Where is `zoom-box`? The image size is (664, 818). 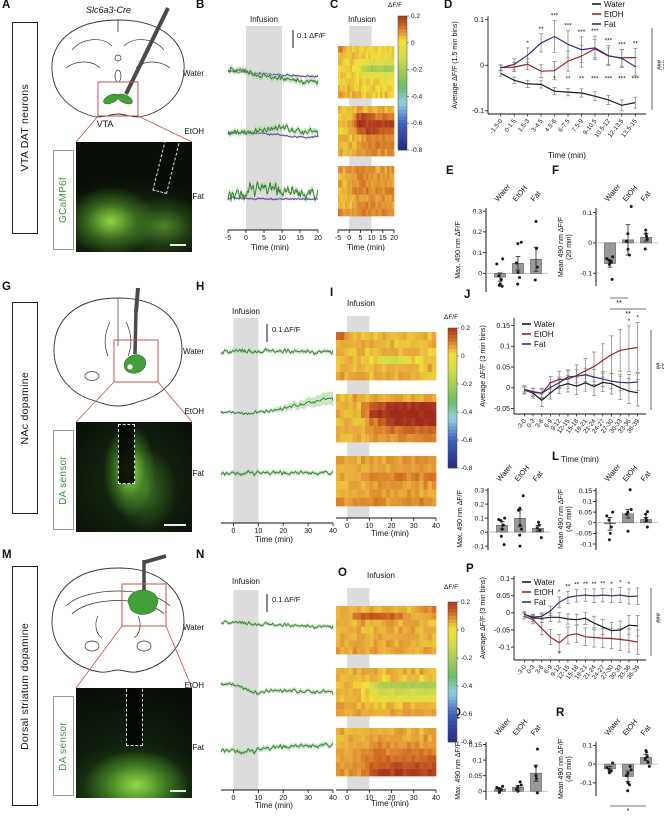
zoom-box is located at coordinates (136, 361).